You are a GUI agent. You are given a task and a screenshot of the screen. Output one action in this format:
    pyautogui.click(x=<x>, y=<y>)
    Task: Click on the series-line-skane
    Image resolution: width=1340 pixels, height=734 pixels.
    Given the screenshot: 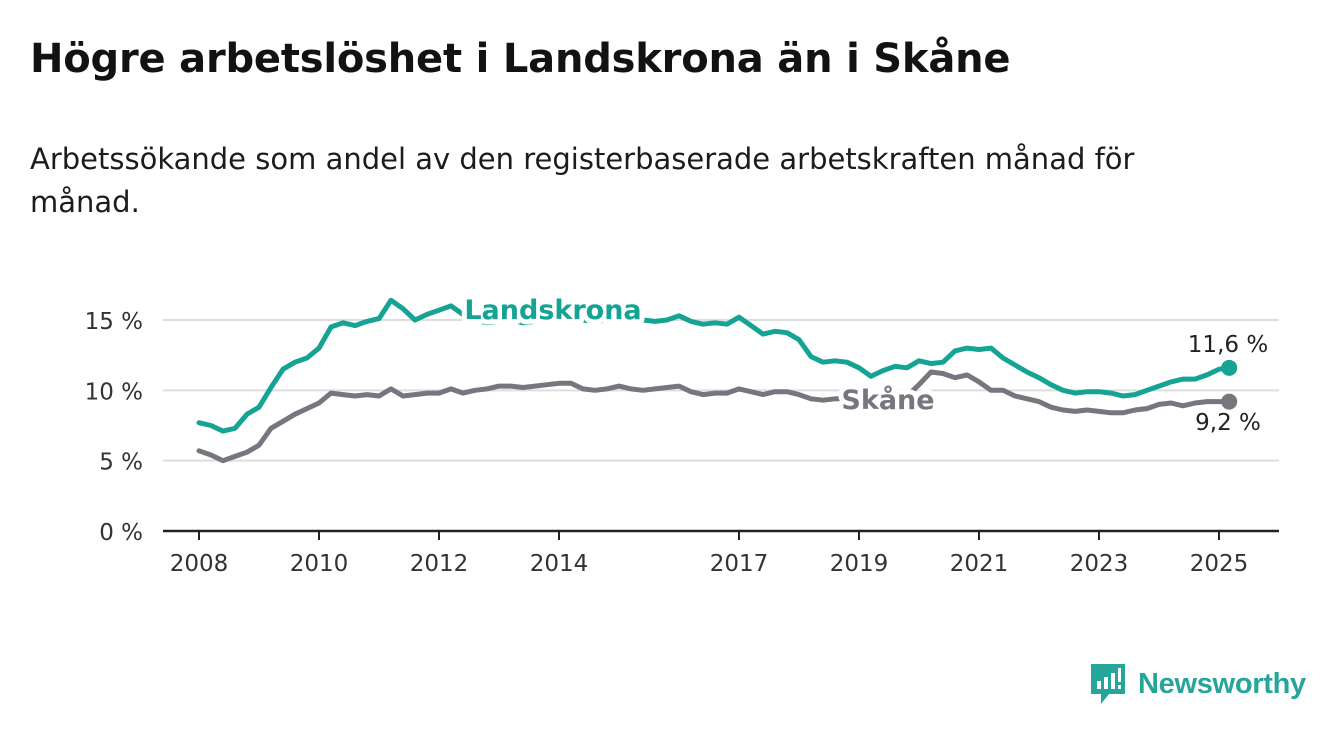 What is the action you would take?
    pyautogui.click(x=714, y=416)
    